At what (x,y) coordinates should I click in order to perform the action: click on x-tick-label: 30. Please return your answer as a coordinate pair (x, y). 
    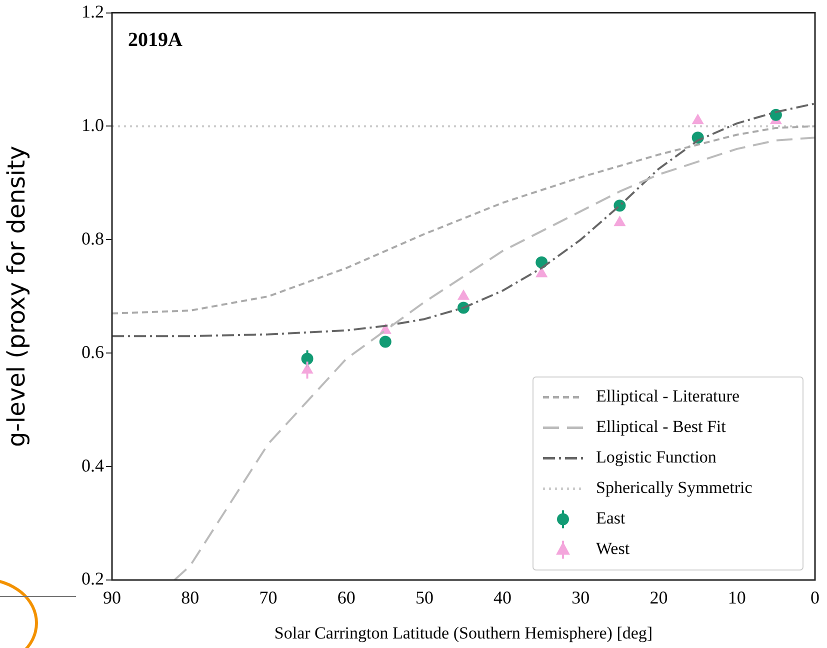
    Looking at the image, I should click on (581, 598).